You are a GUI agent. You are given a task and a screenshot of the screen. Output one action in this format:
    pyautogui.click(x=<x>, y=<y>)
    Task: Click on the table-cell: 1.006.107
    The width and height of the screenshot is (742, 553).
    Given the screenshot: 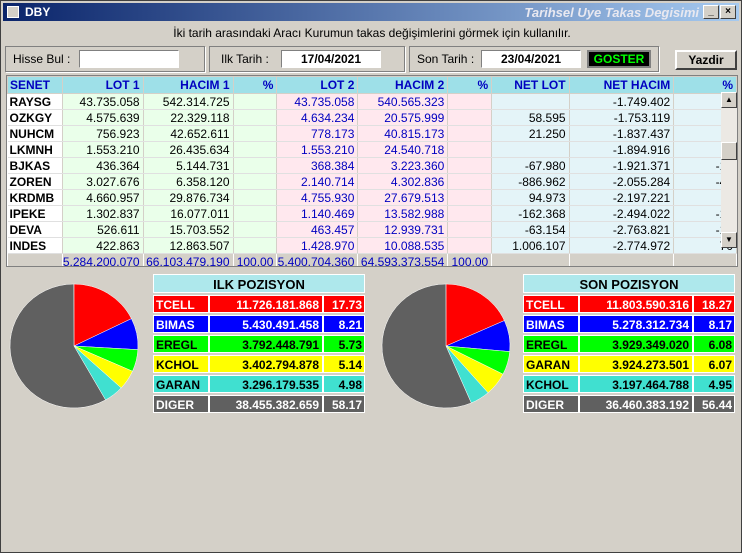 What is the action you would take?
    pyautogui.click(x=530, y=245)
    